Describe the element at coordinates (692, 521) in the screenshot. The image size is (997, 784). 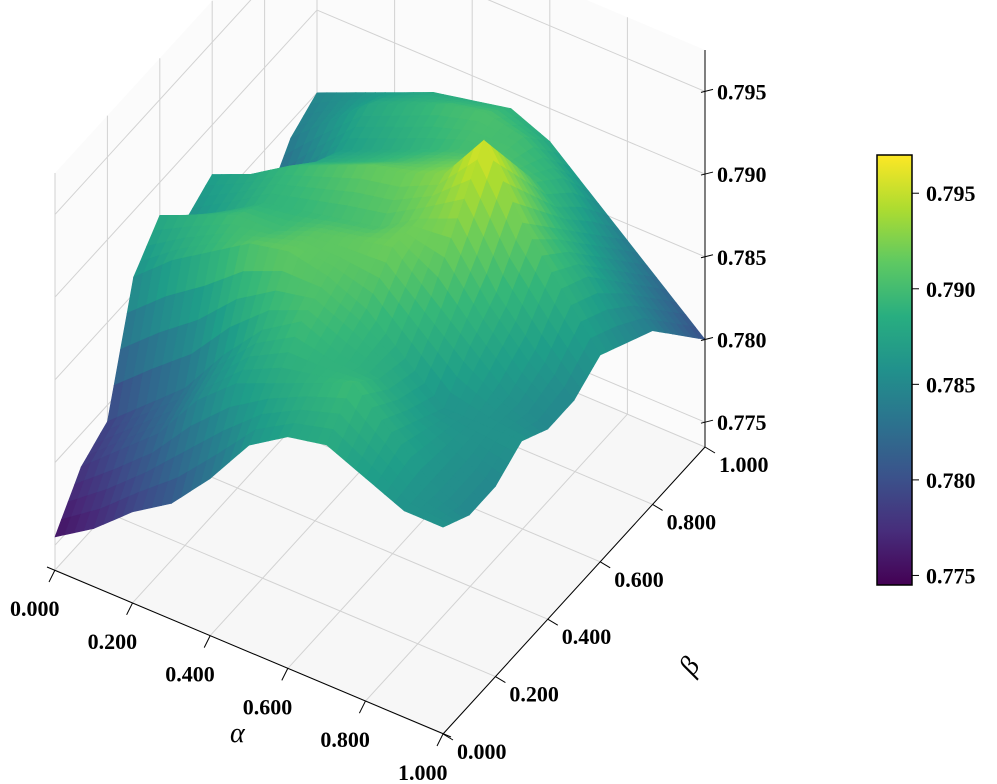
I see `y-tick-label: 0.800` at that location.